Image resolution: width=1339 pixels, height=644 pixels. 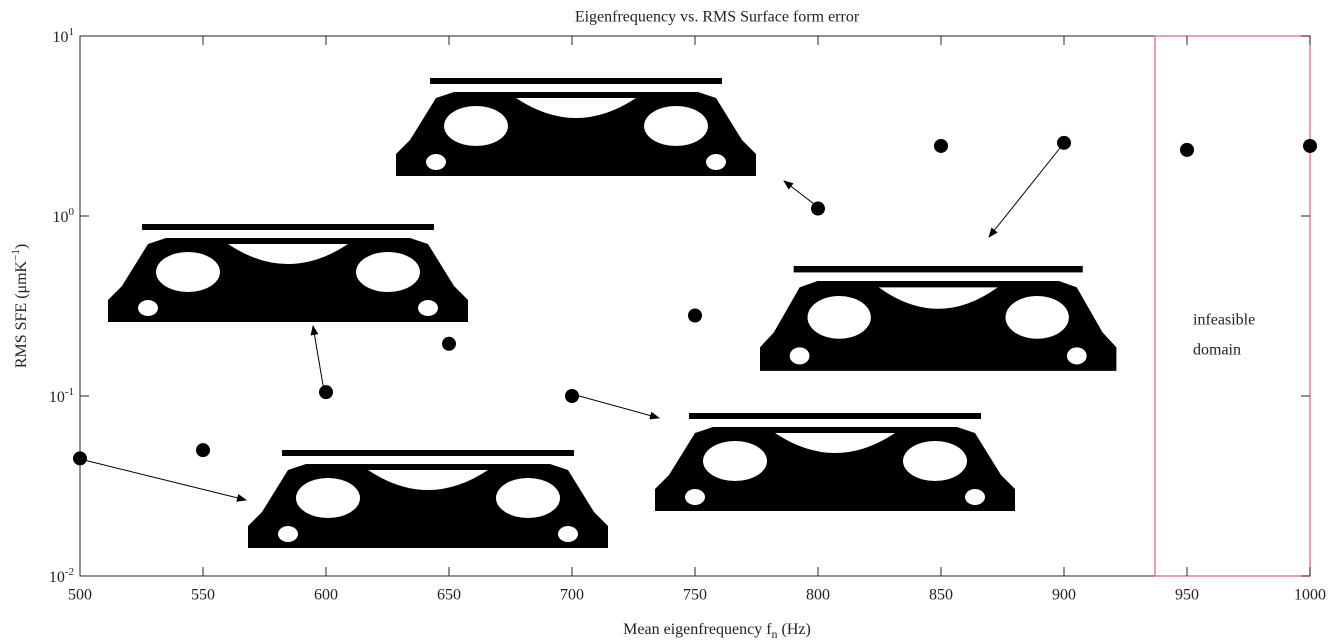 What do you see at coordinates (20, 306) in the screenshot?
I see `y-axis-label: RMS SFE (μmK−1​)` at bounding box center [20, 306].